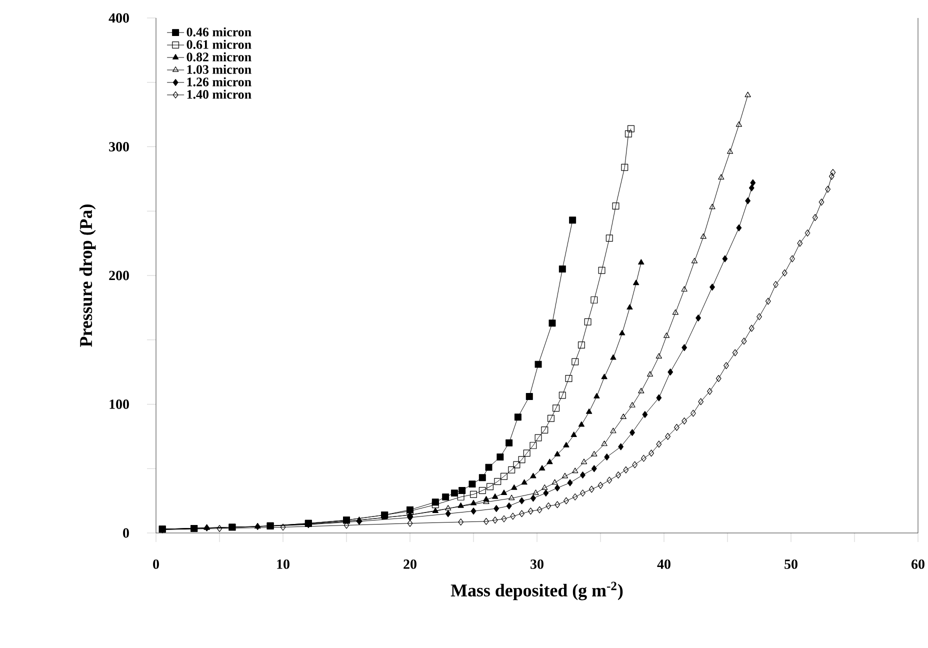  Describe the element at coordinates (156, 564) in the screenshot. I see `x-tick-label: 0` at that location.